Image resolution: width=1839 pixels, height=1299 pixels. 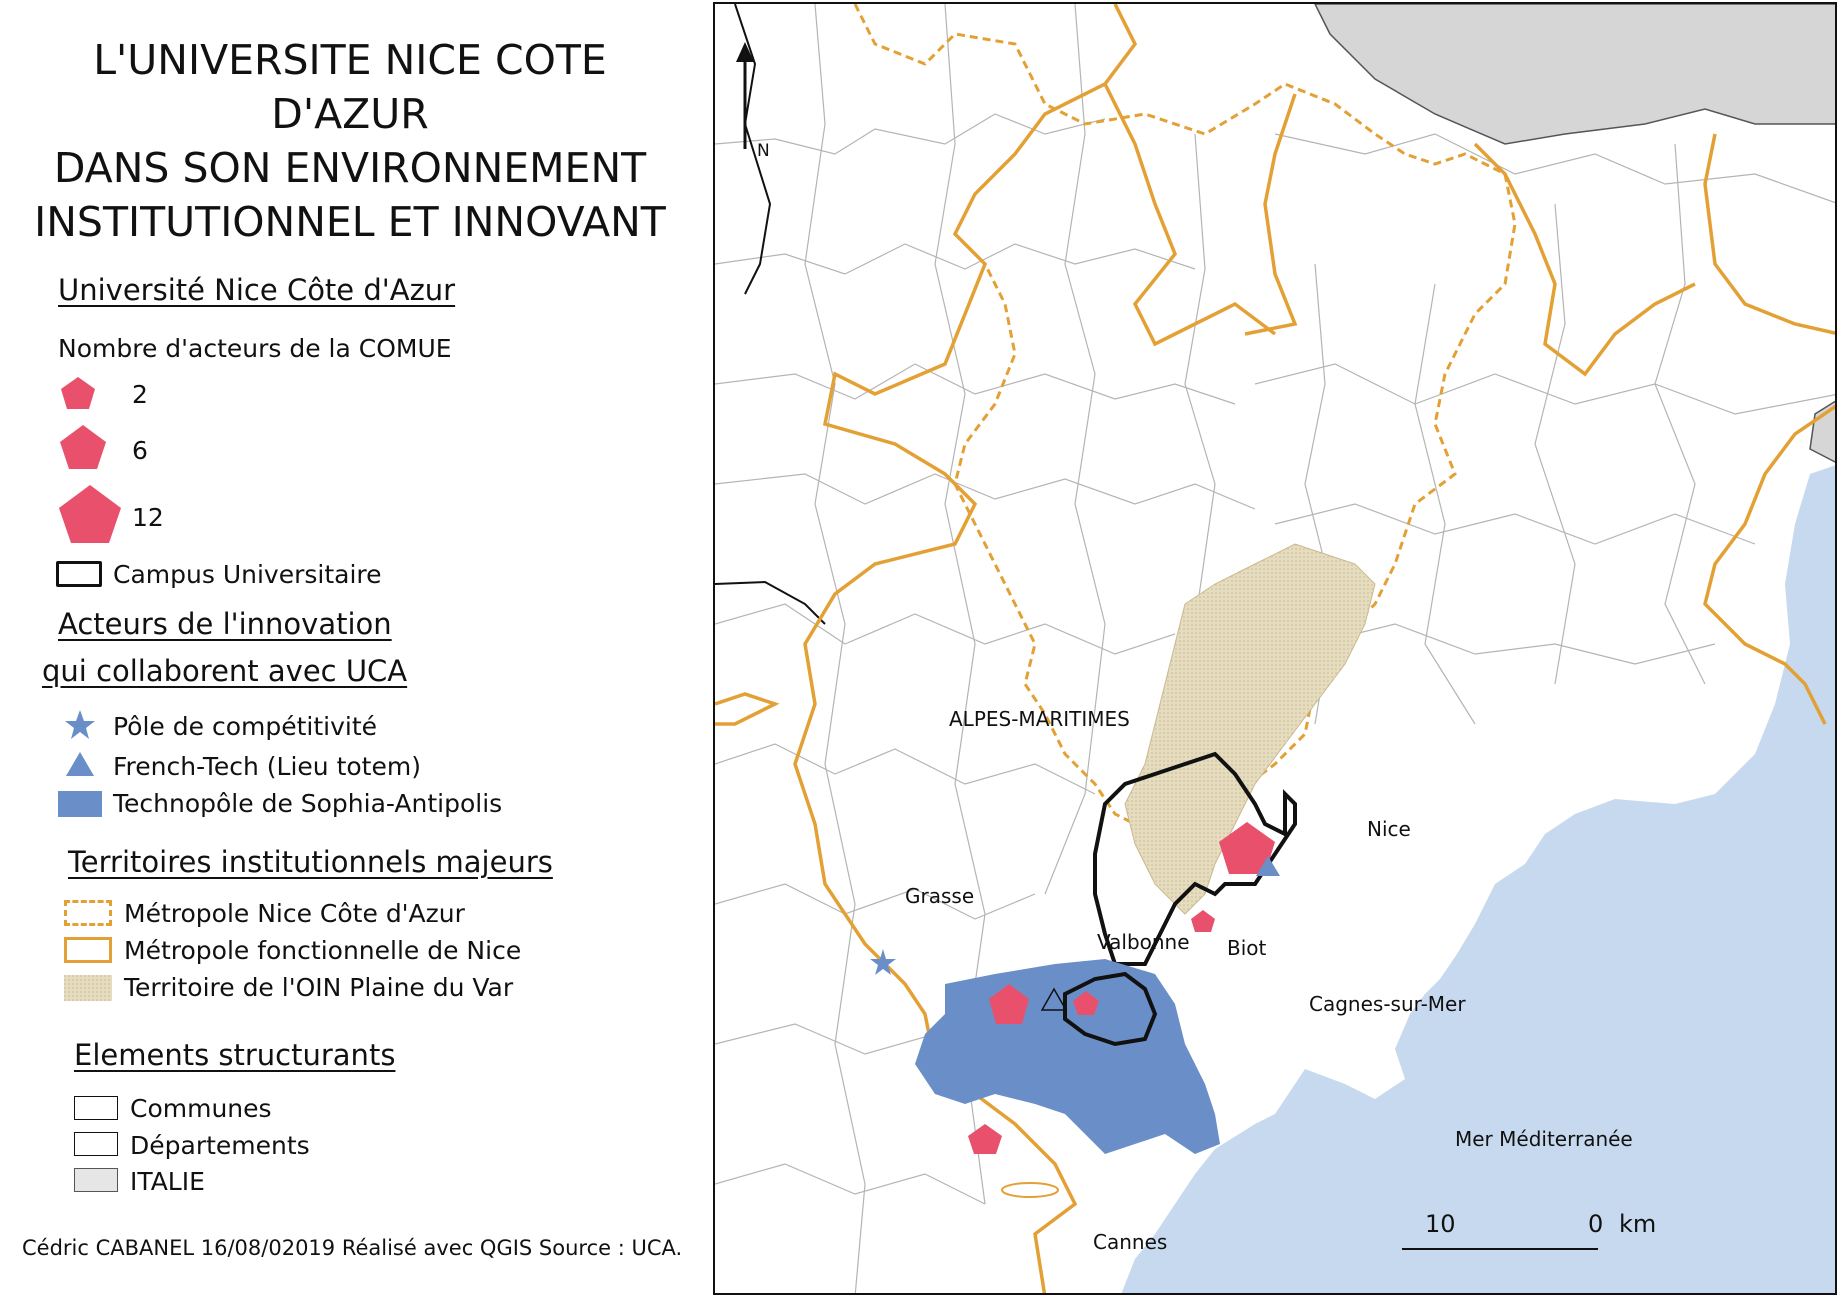 I want to click on italy-area, so click(x=1574, y=74).